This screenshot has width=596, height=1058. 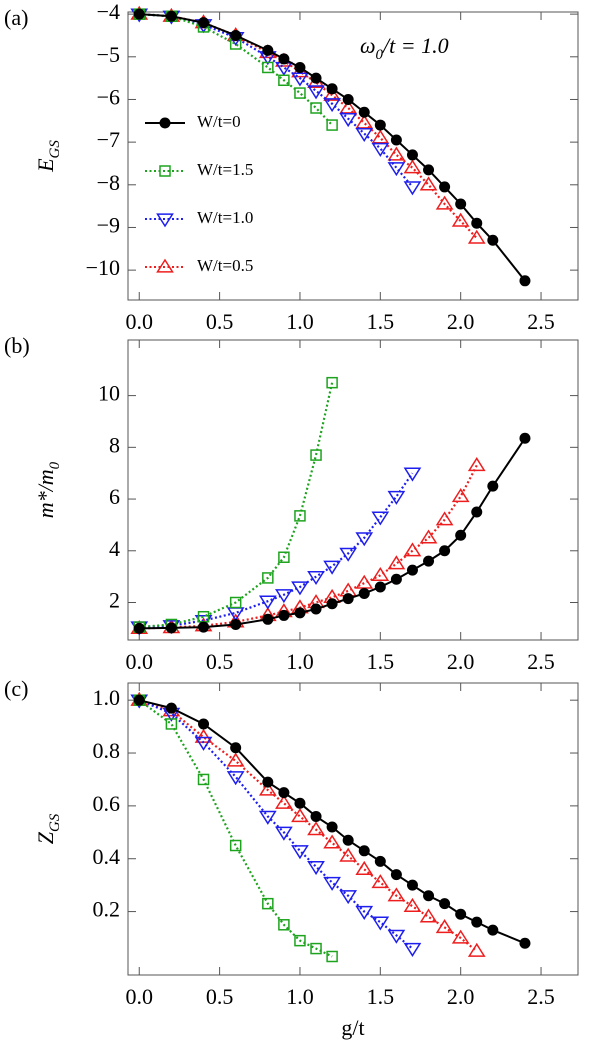 What do you see at coordinates (415, 45) in the screenshot?
I see `annotation-part: /t = 1.0` at bounding box center [415, 45].